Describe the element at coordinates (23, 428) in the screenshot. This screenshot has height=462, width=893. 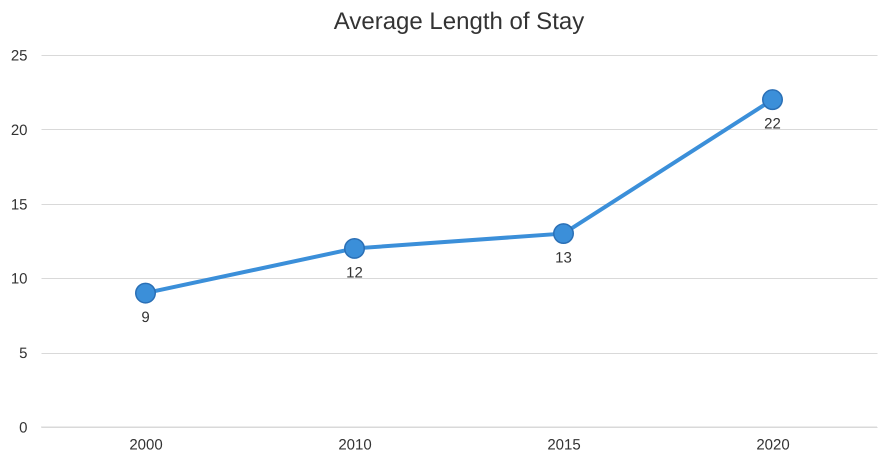
I see `y-tick-label: 0` at that location.